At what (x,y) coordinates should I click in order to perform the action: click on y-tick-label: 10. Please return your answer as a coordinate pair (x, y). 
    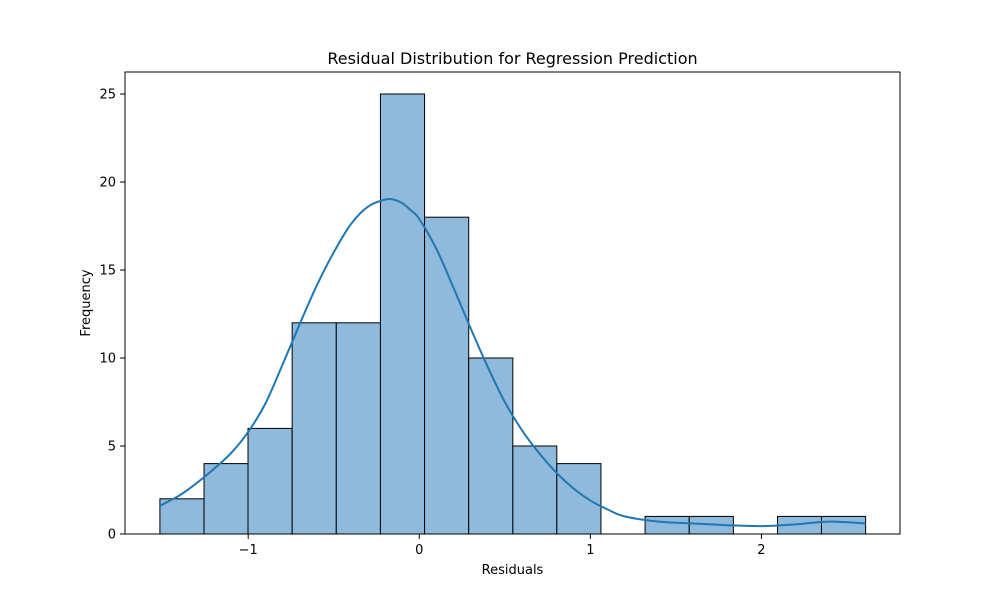
    Looking at the image, I should click on (107, 359).